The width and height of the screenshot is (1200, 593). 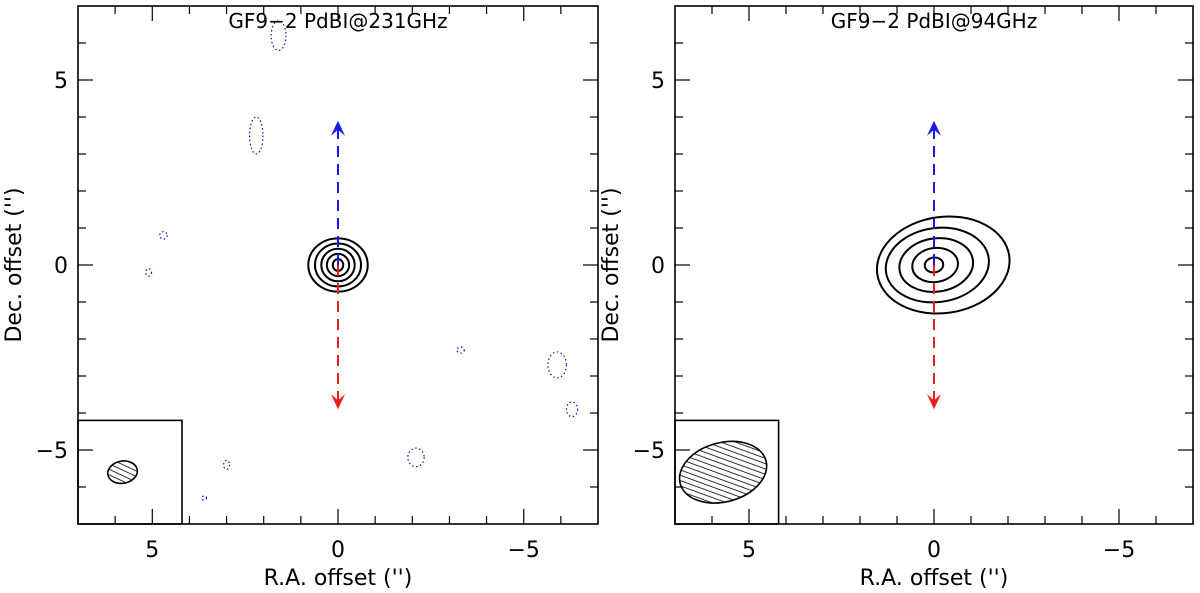 I want to click on chart-title: GF9−2 PdBI@94GHz, so click(x=934, y=21).